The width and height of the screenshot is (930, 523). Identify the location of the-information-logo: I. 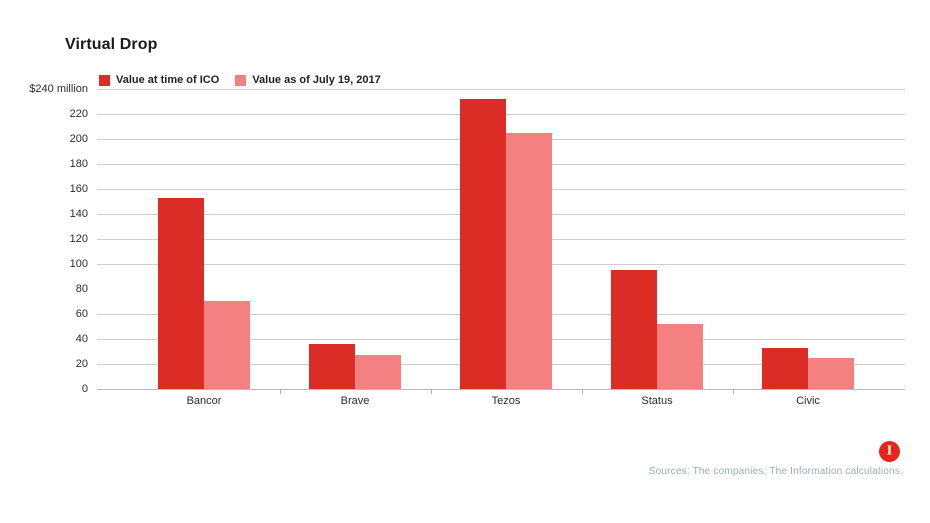
(889, 451).